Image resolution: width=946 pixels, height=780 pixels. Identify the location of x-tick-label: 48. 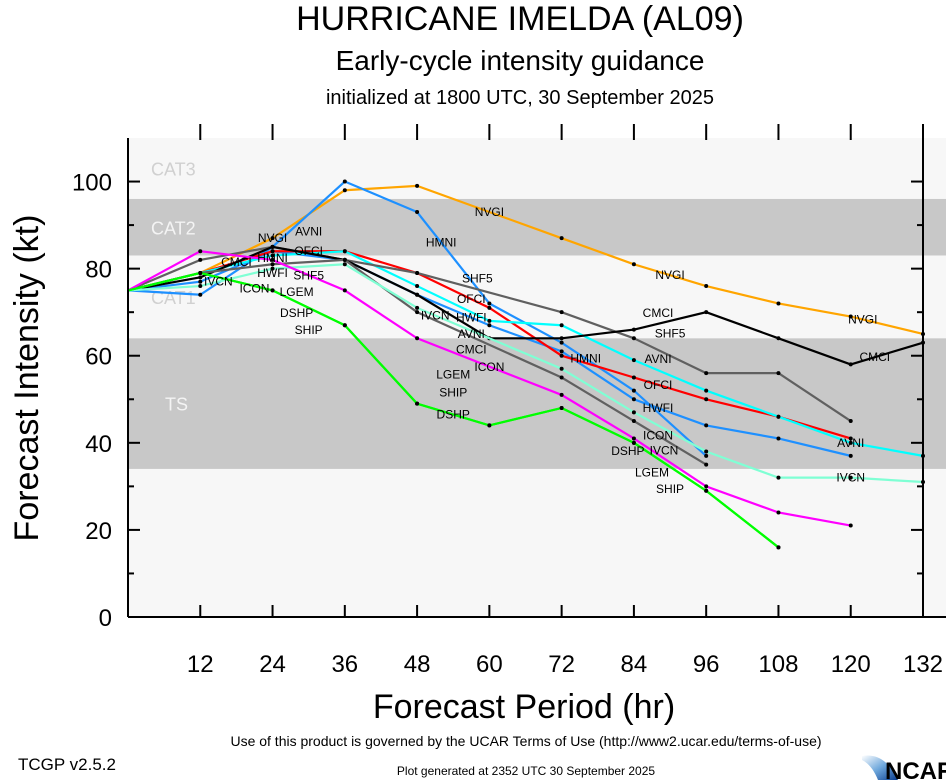
(417, 664).